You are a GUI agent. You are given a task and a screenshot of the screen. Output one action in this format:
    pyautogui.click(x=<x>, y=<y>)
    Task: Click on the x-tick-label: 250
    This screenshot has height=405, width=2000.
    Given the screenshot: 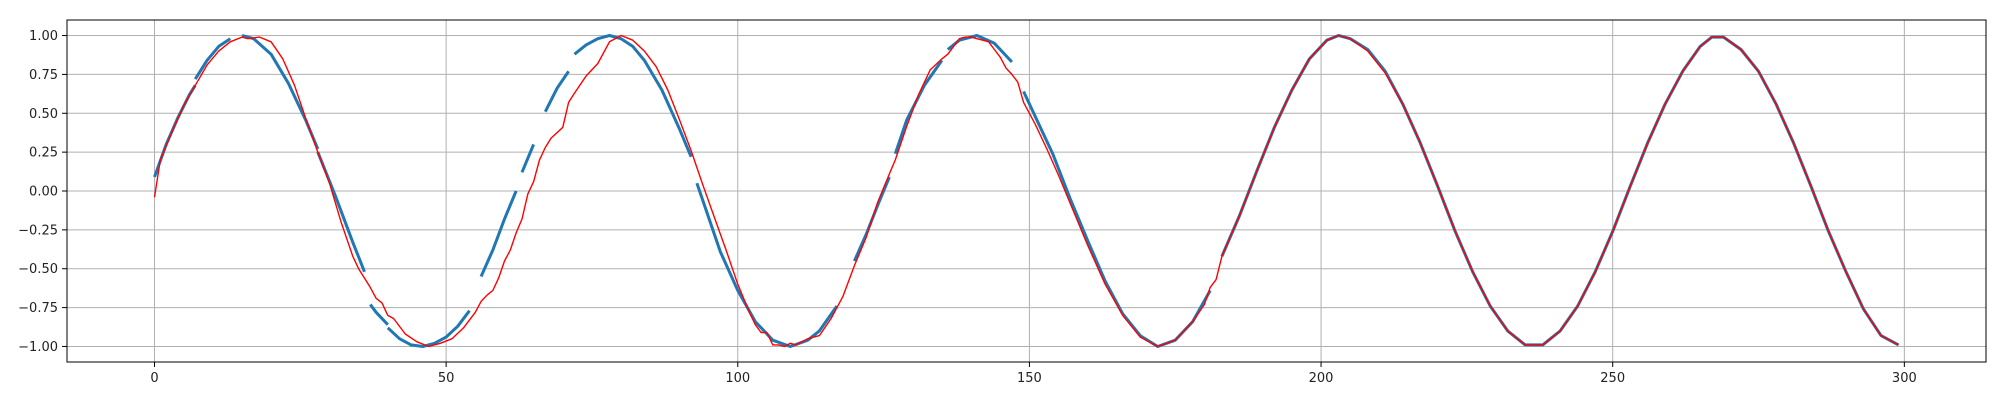 What is the action you would take?
    pyautogui.click(x=1612, y=378)
    